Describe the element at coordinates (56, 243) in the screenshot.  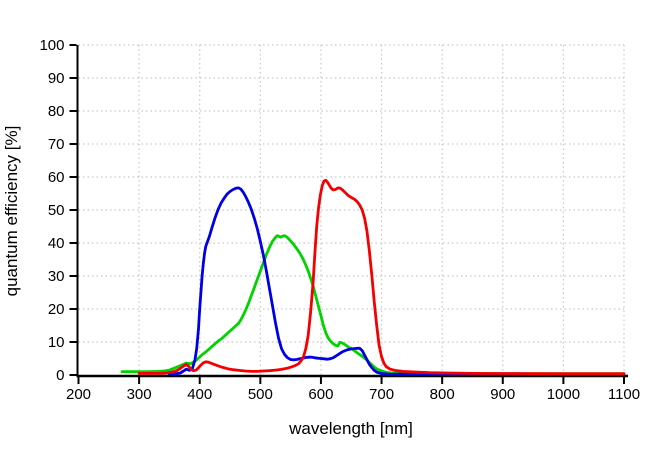
I see `y-tick-label: 40` at that location.